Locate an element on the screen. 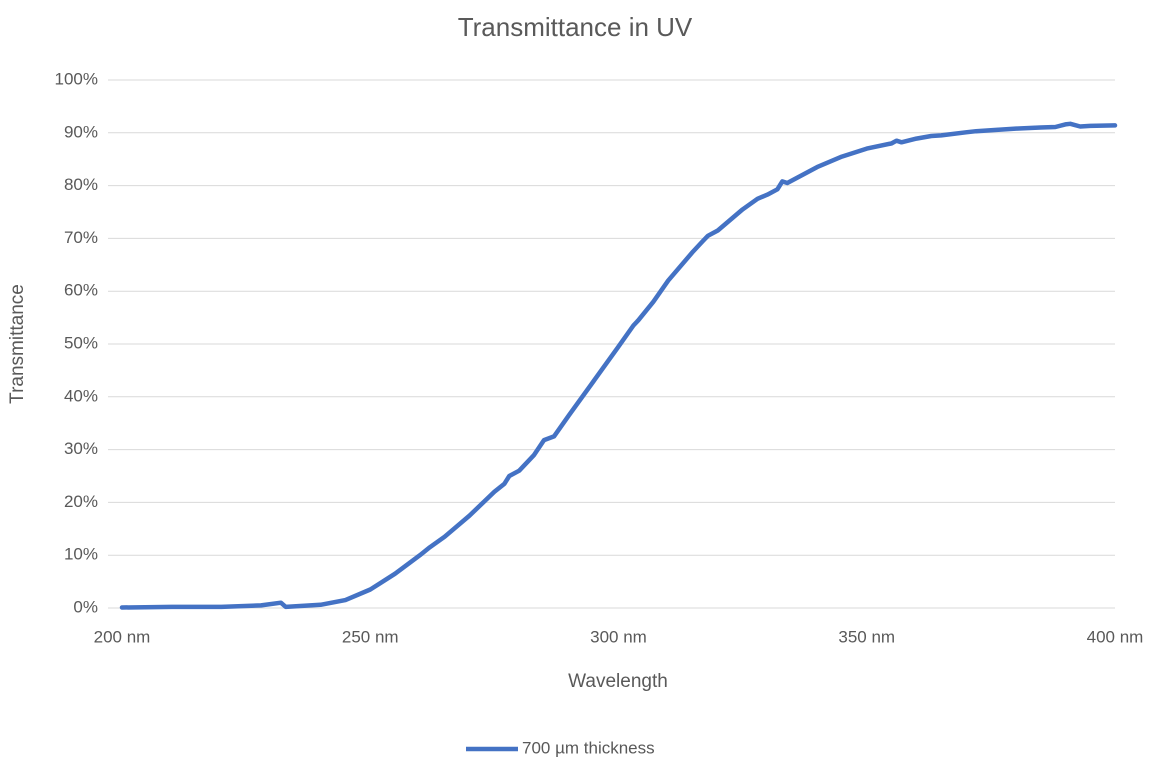 This screenshot has height=760, width=1158. x-tick-label: 400 nm is located at coordinates (1115, 636).